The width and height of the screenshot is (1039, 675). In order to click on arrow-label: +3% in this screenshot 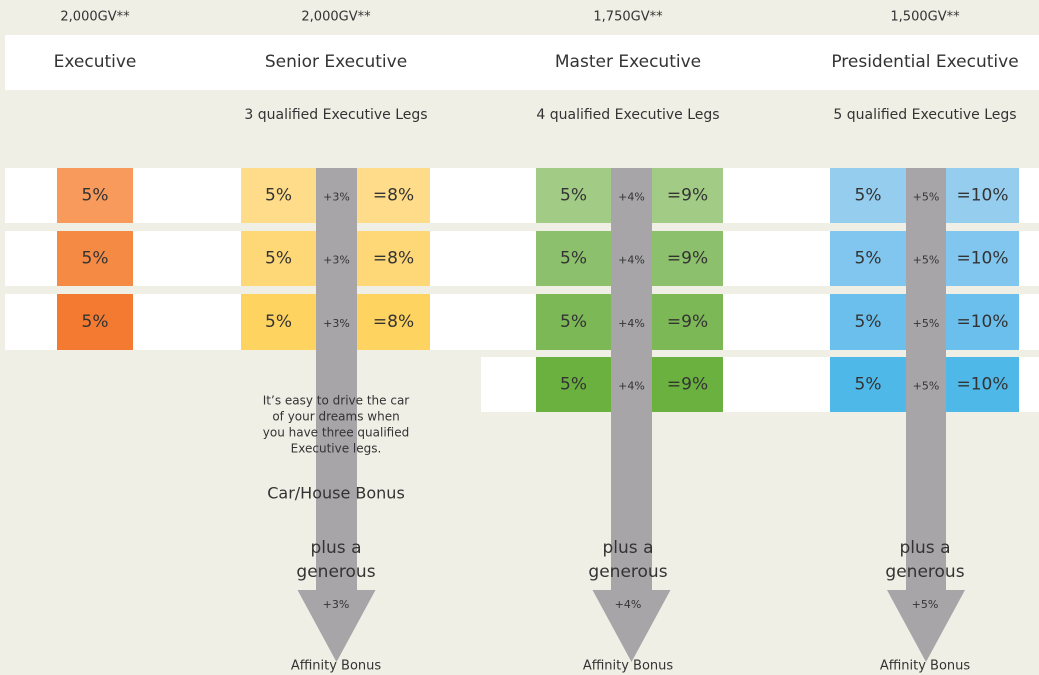, I will do `click(336, 604)`.